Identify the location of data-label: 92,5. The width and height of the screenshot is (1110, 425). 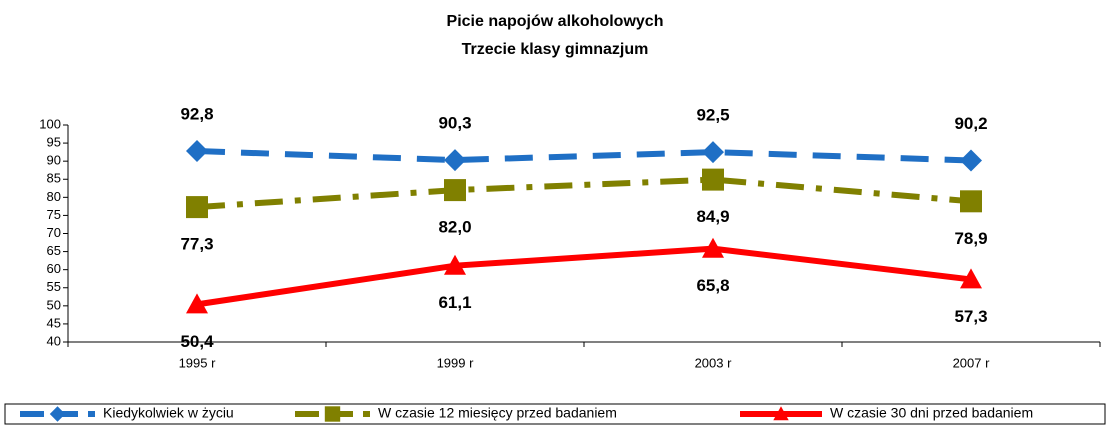
(712, 115).